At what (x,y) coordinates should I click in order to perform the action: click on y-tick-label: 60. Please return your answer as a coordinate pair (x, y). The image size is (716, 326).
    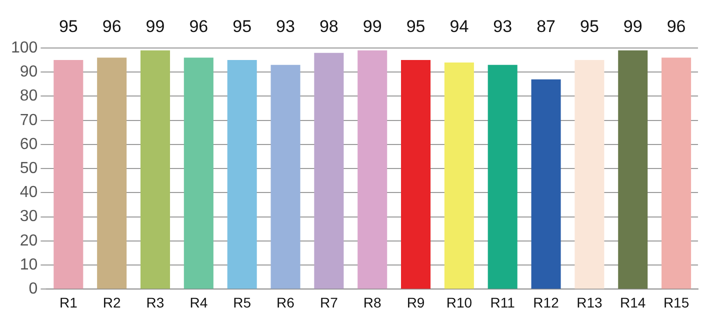
    Looking at the image, I should click on (29, 144).